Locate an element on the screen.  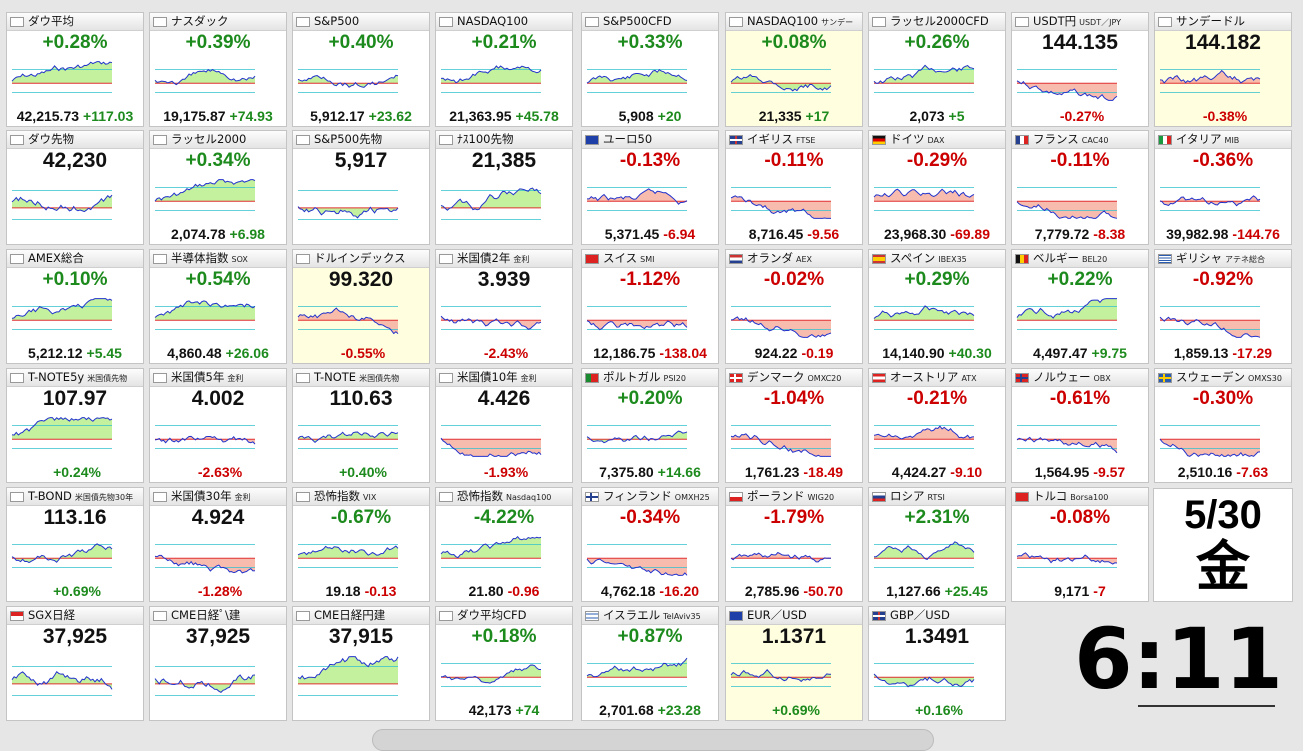
market-tile: ドルインデックス 99.320 -0.55% is located at coordinates (361, 306).